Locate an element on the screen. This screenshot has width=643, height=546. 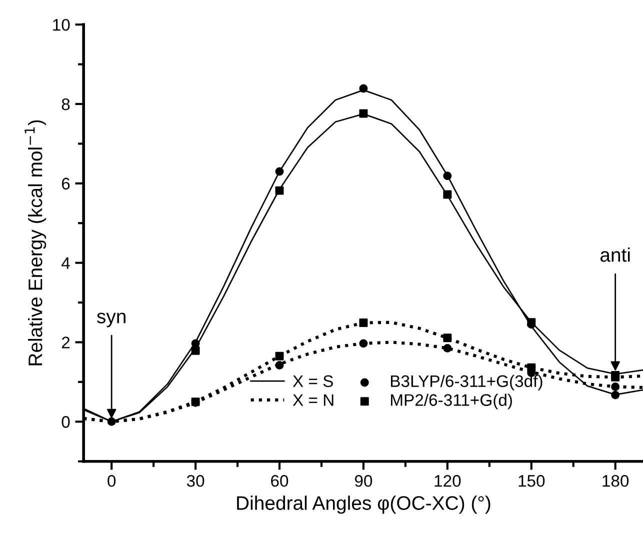
x-tick-label: 120 is located at coordinates (447, 481).